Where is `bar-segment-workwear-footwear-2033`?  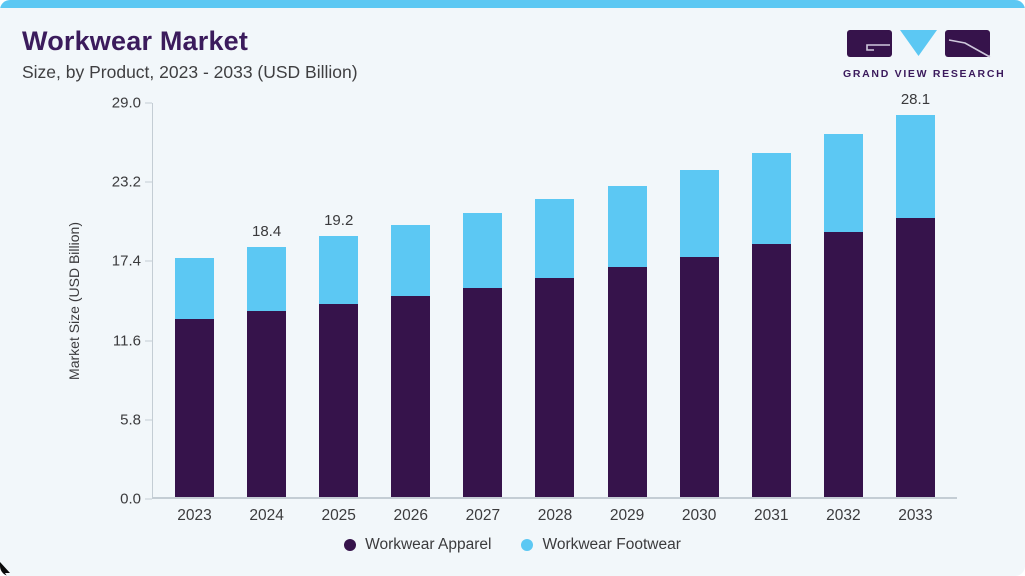
bar-segment-workwear-footwear-2033 is located at coordinates (915, 167).